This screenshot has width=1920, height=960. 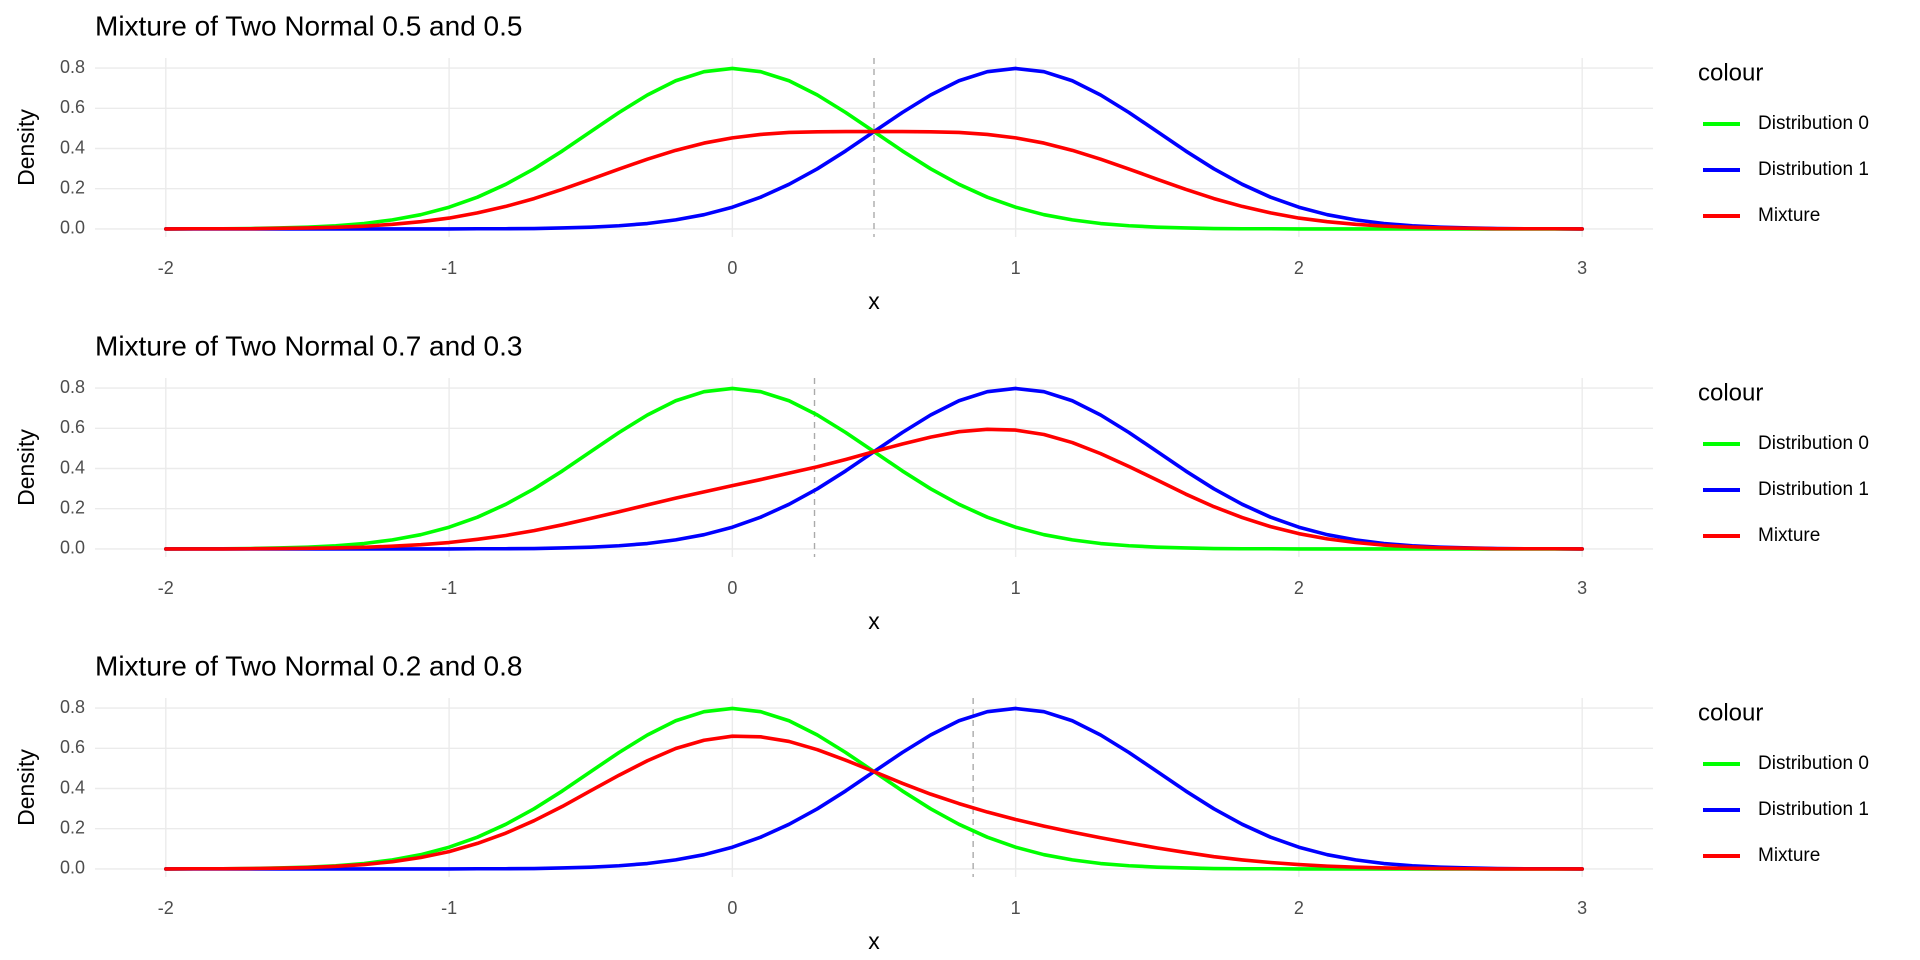 What do you see at coordinates (308, 665) in the screenshot?
I see `chart-title: Mixture of Two Normal 0.2 and 0.8` at bounding box center [308, 665].